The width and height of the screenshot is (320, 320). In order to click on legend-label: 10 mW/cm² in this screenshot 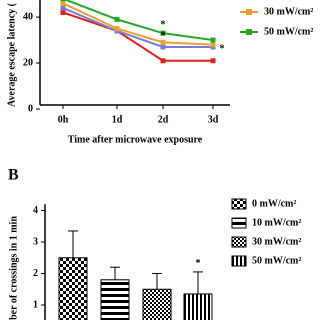, I will do `click(276, 222)`.